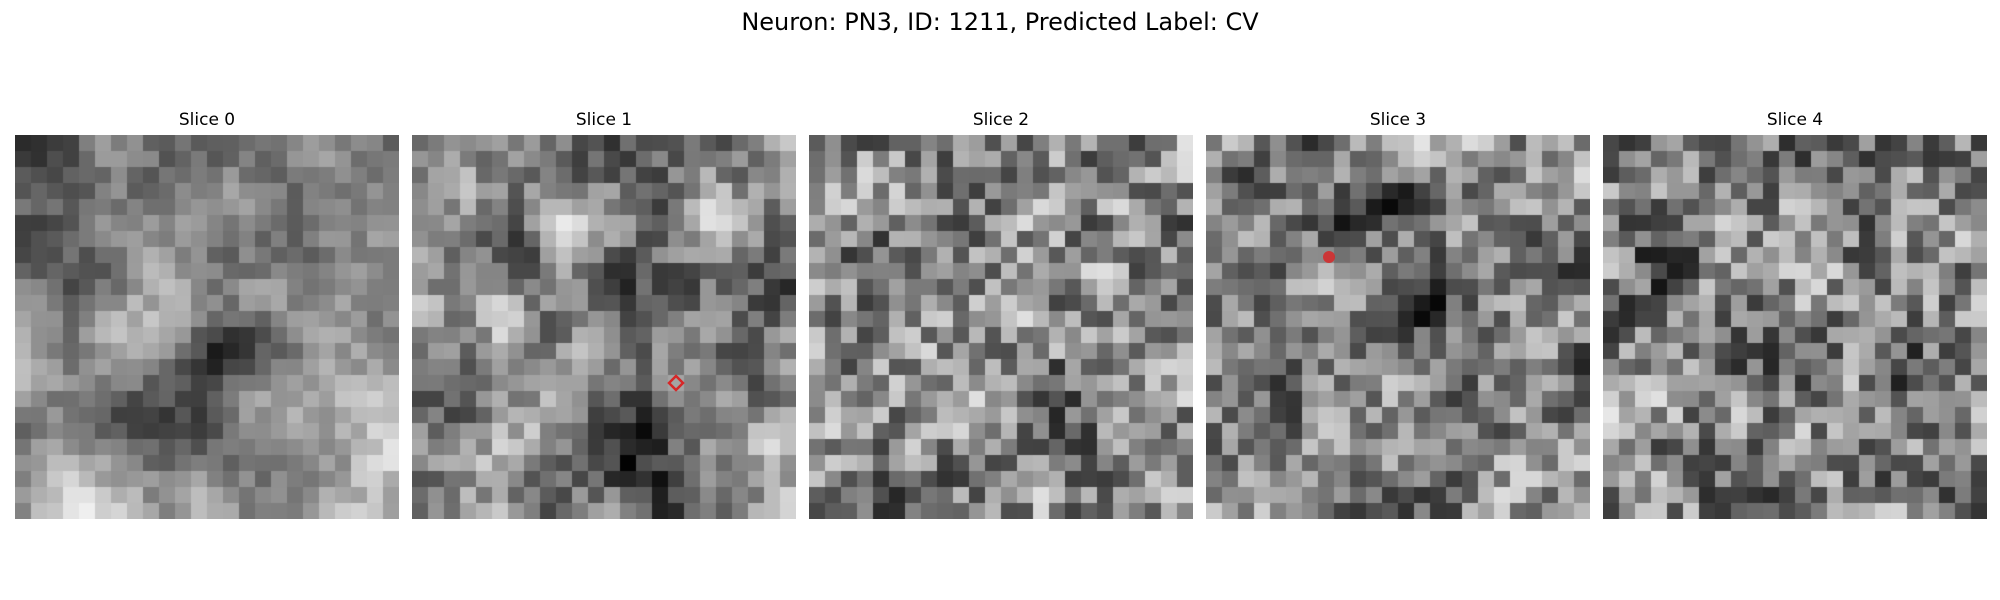 This screenshot has width=2000, height=600. What do you see at coordinates (1795, 120) in the screenshot?
I see `slice-title-4: Slice 4` at bounding box center [1795, 120].